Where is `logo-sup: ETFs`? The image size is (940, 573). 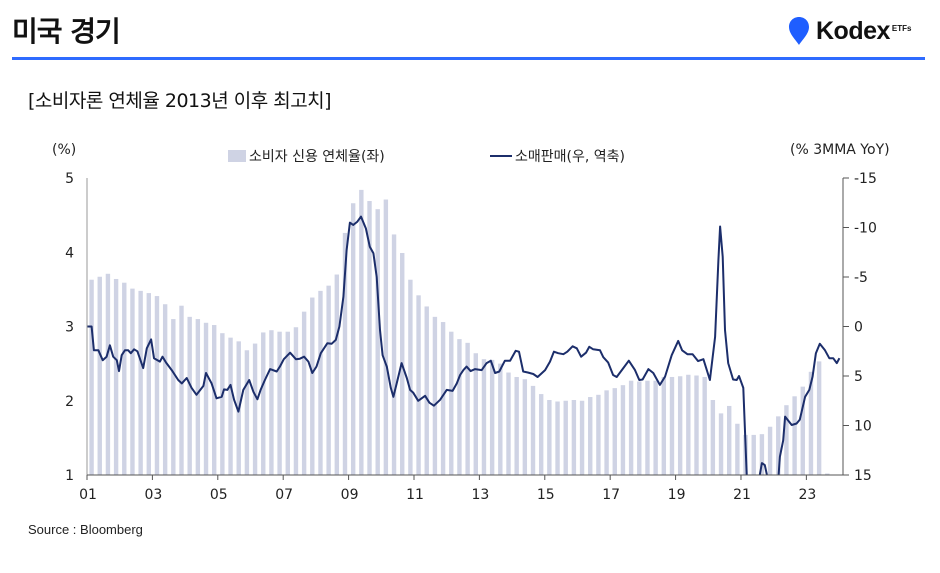
logo-sup: ETFs is located at coordinates (901, 28).